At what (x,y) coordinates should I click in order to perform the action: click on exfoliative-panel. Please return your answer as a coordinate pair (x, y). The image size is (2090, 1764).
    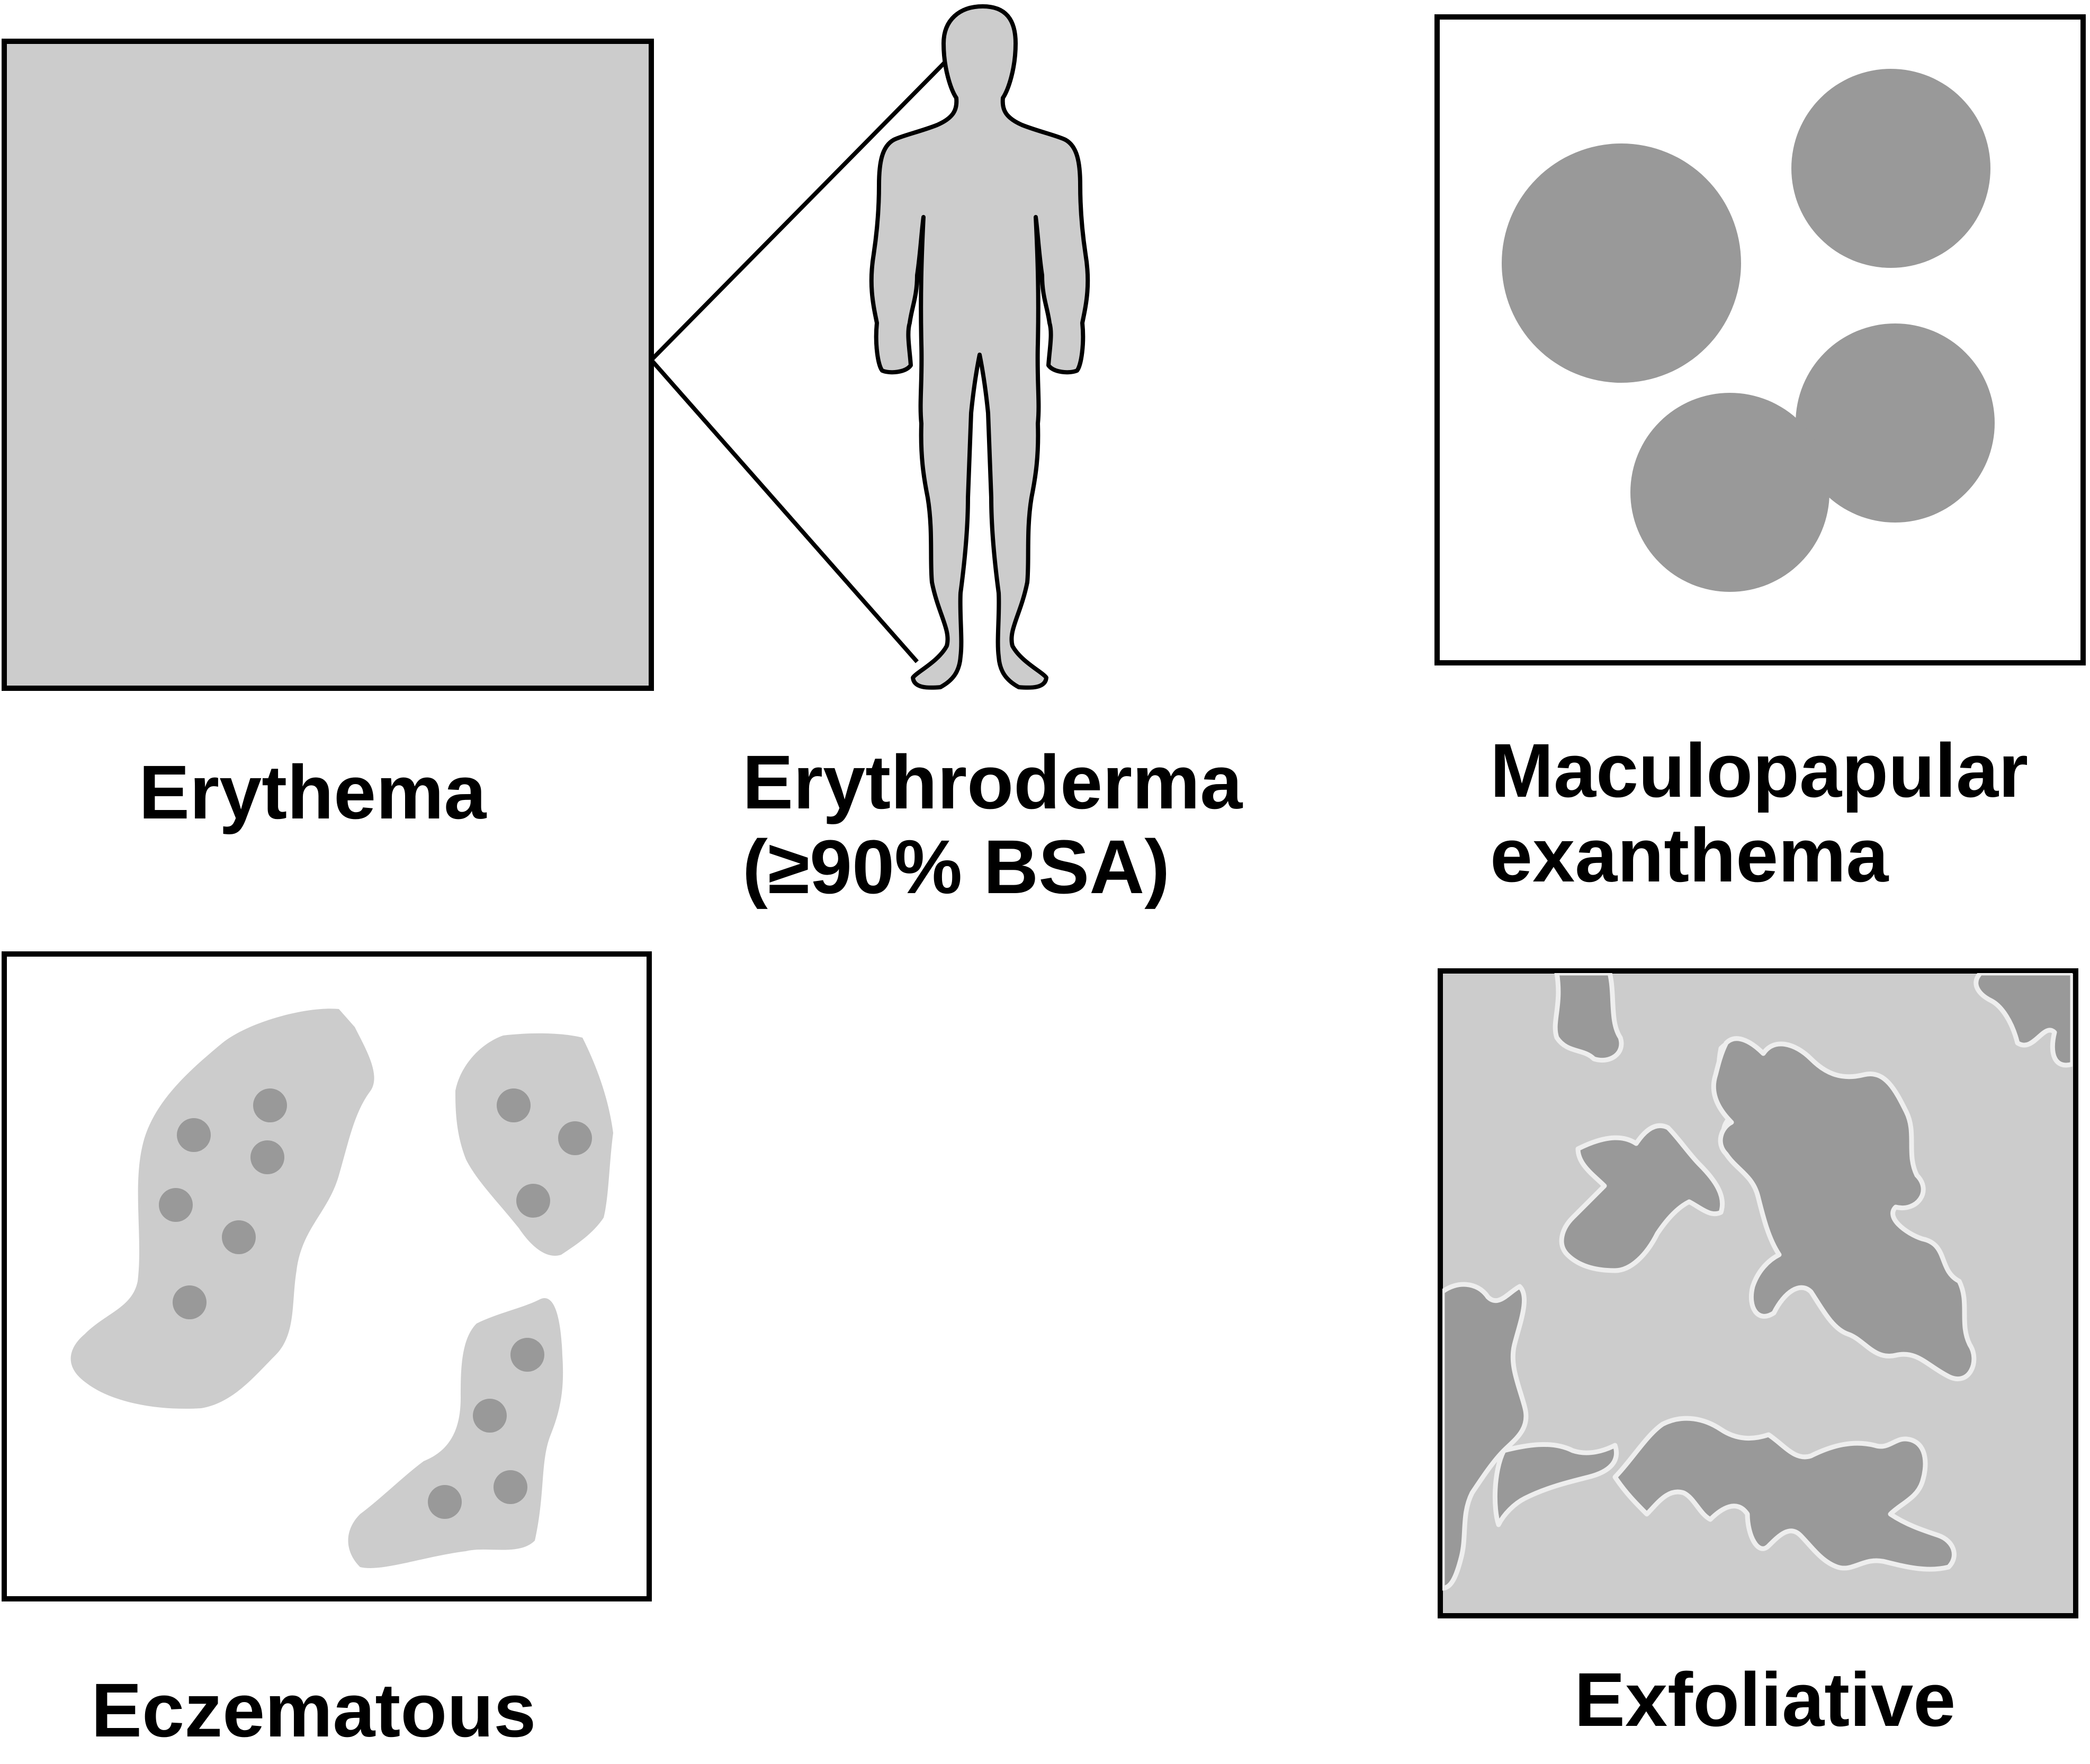
    Looking at the image, I should click on (1758, 1293).